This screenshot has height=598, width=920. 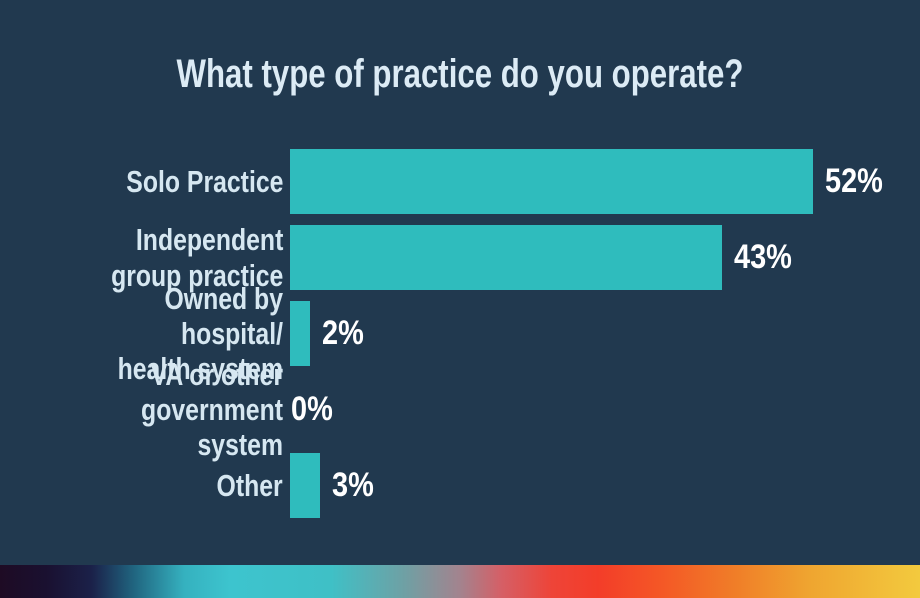 I want to click on category-label-other: Other, so click(x=249, y=485).